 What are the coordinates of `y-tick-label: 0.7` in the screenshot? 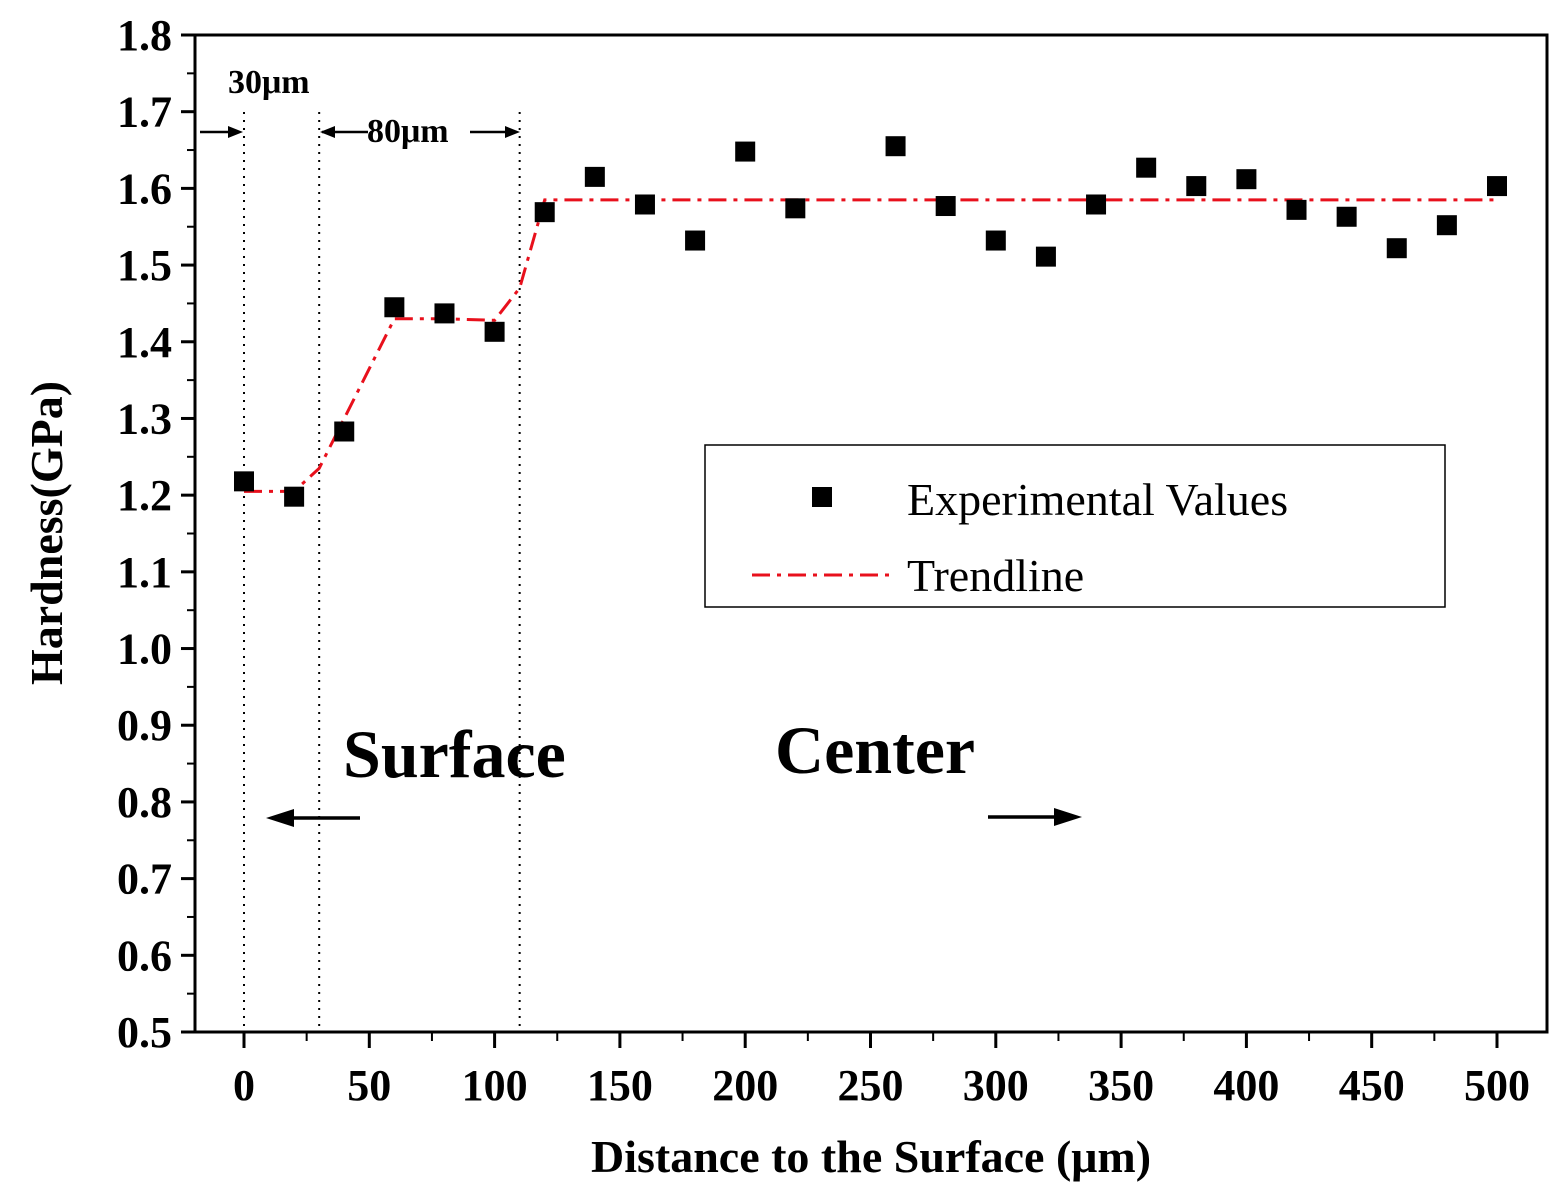 It's located at (144, 879).